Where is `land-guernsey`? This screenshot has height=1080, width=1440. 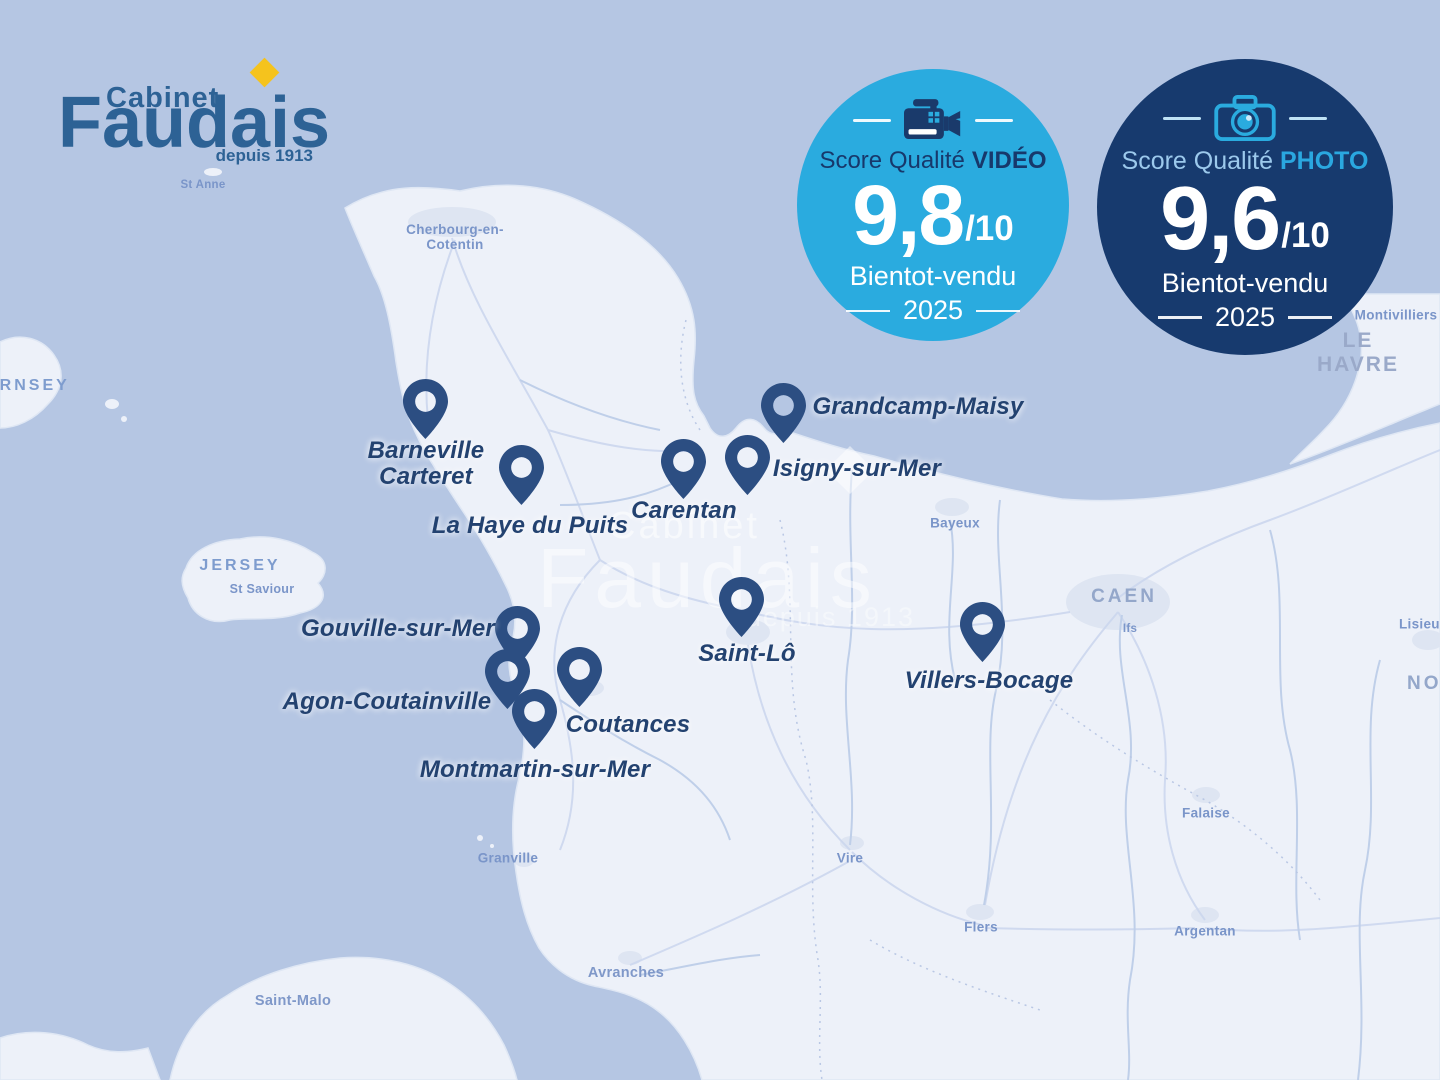
land-guernsey is located at coordinates (31, 382).